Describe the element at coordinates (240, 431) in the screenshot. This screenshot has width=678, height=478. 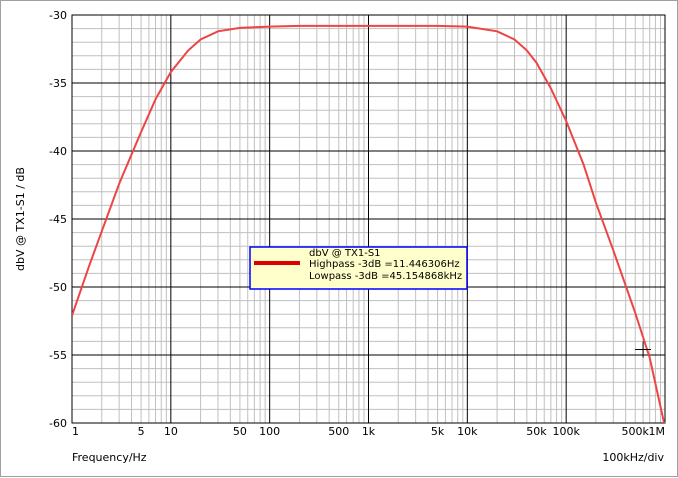
I see `x-tick-label: 50` at that location.